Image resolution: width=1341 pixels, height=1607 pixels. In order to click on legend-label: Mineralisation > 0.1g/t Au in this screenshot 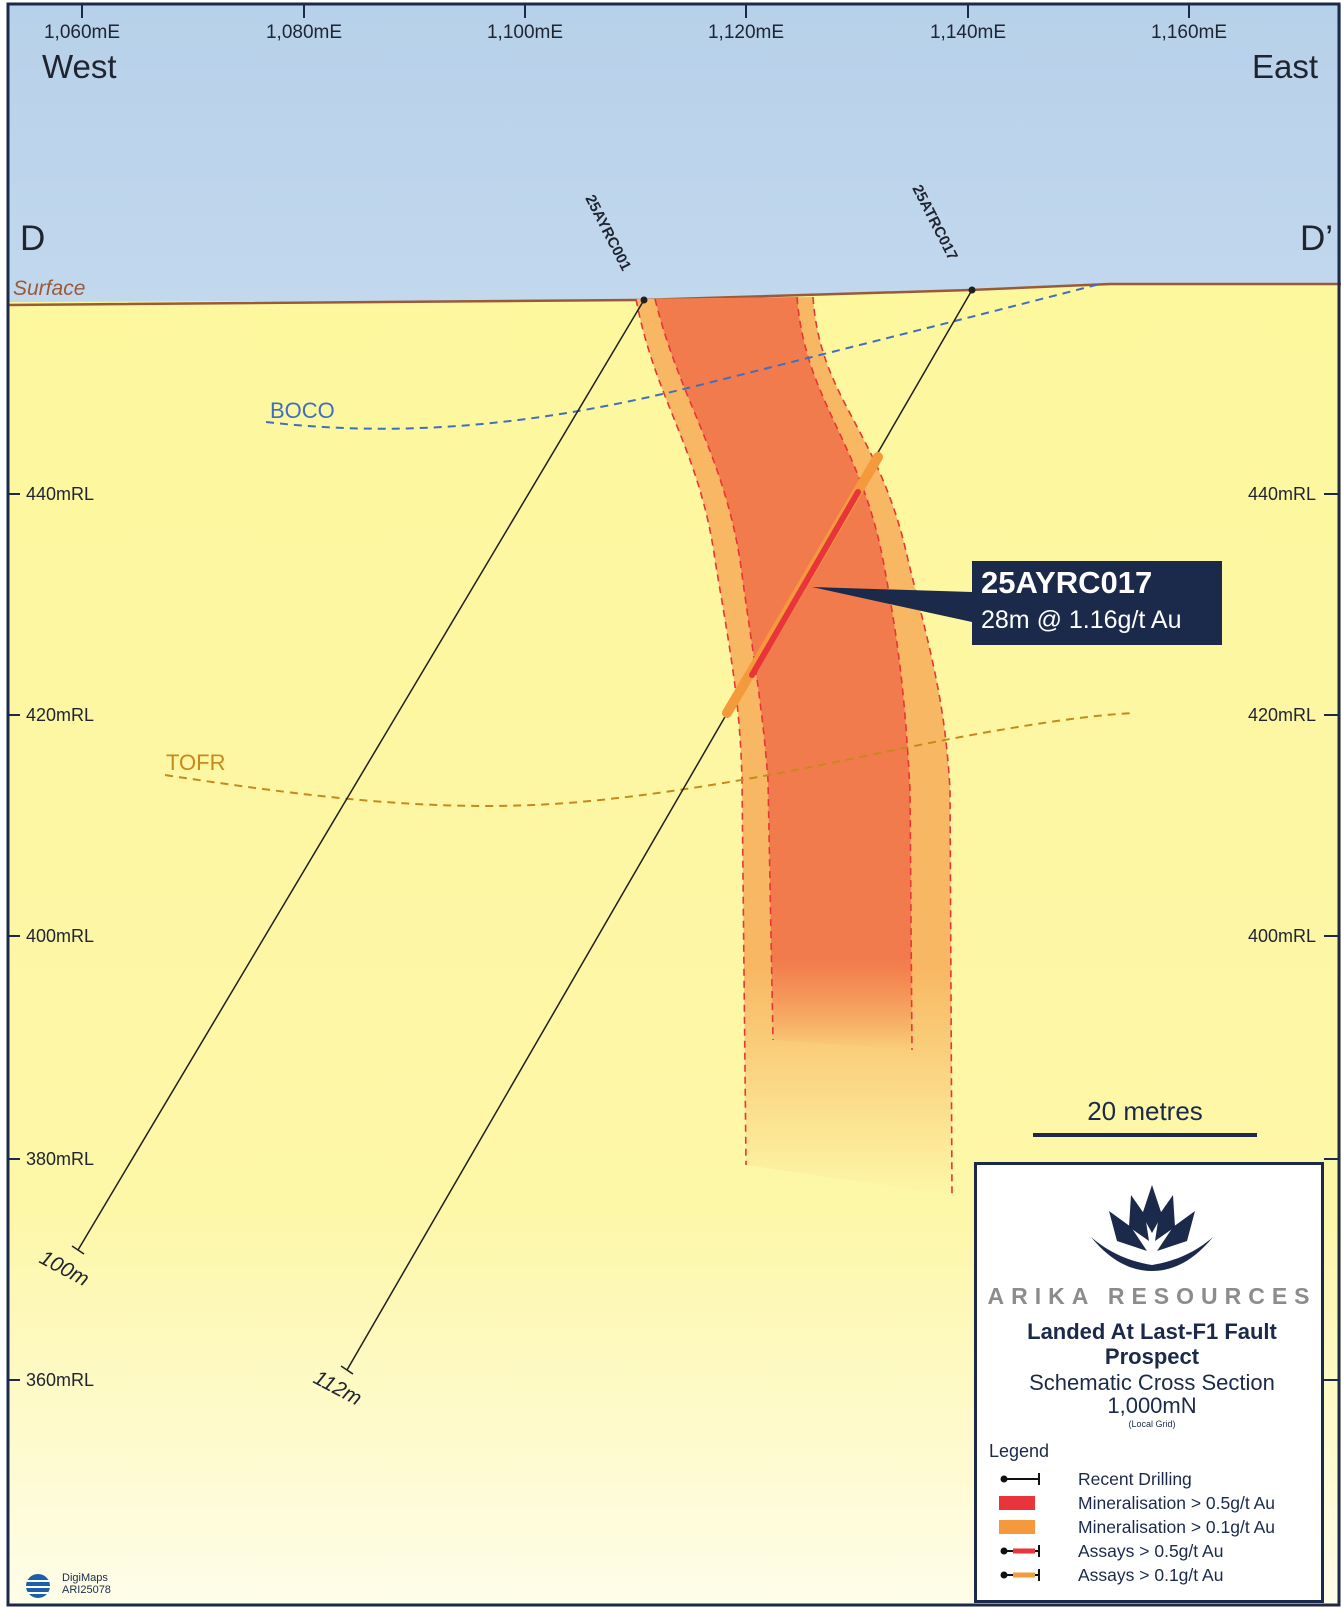, I will do `click(1176, 1527)`.